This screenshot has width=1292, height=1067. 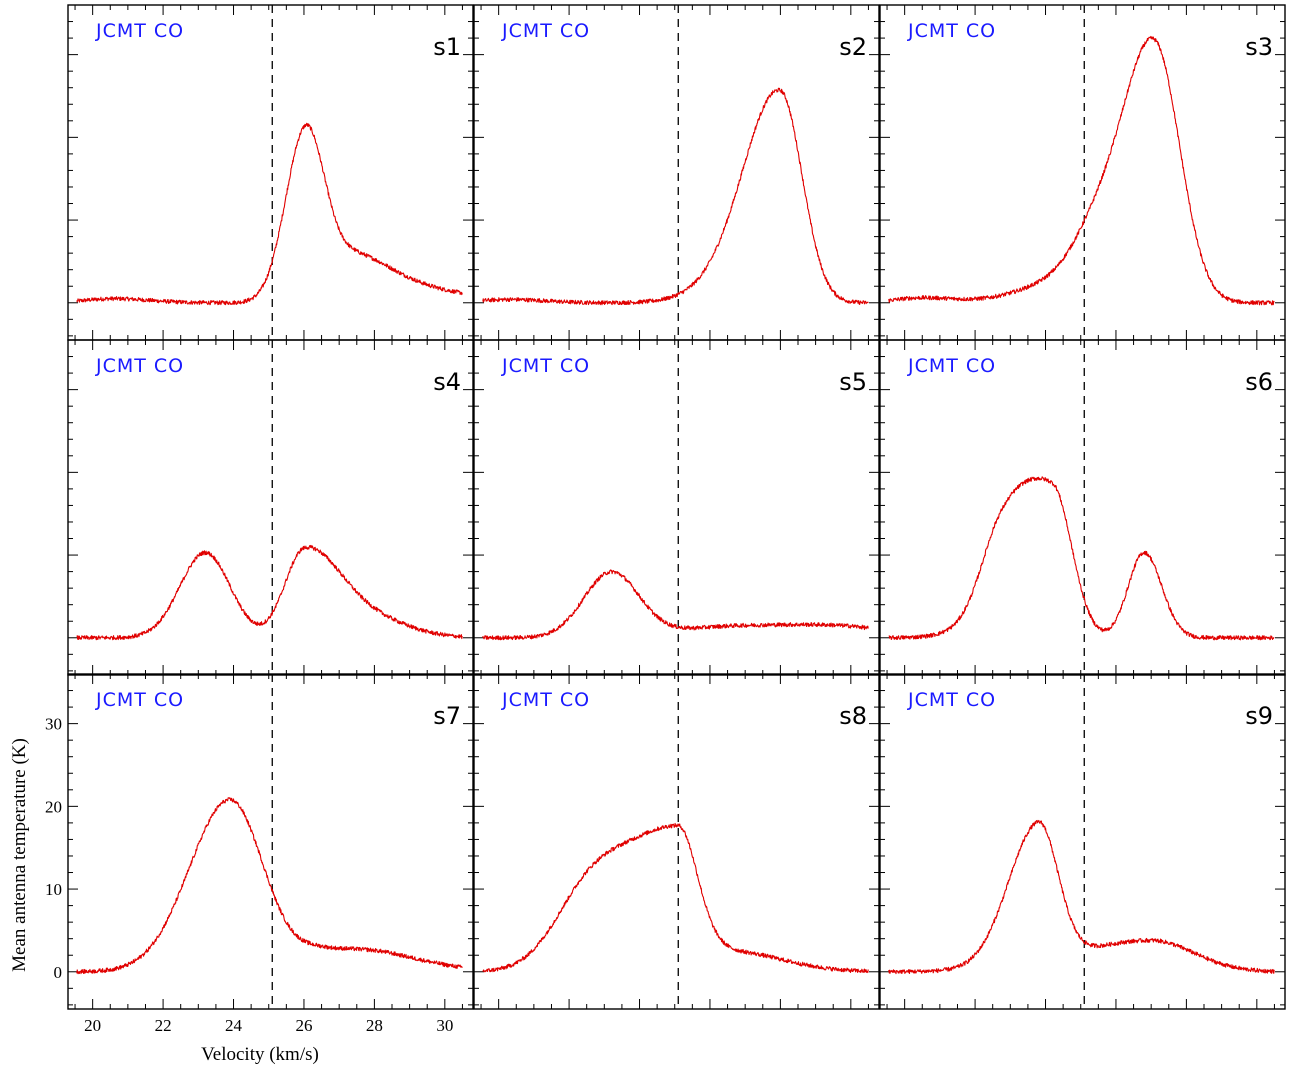 I want to click on panel-label: s8, so click(x=853, y=716).